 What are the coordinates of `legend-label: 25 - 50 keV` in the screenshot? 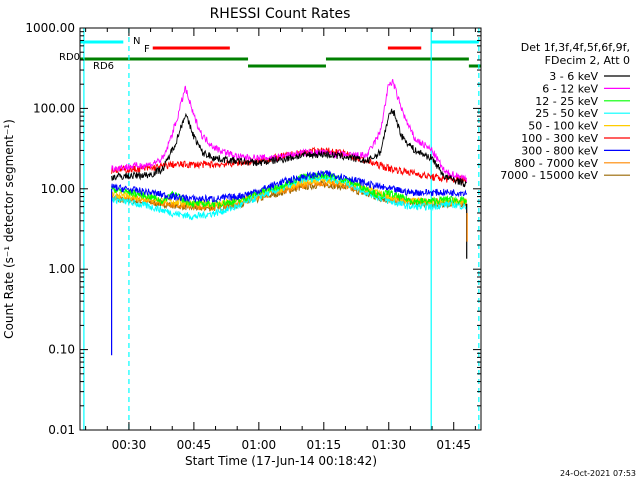 It's located at (566, 113).